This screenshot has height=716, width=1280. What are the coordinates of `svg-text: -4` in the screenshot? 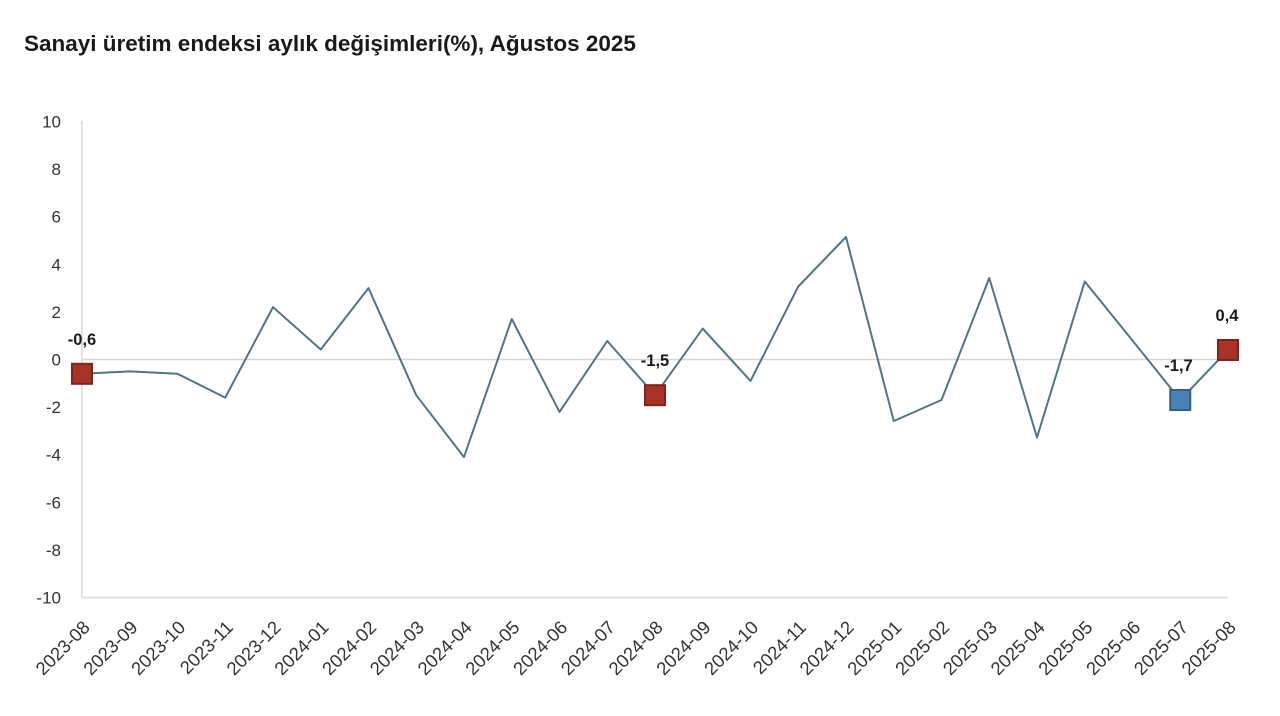 It's located at (53, 455).